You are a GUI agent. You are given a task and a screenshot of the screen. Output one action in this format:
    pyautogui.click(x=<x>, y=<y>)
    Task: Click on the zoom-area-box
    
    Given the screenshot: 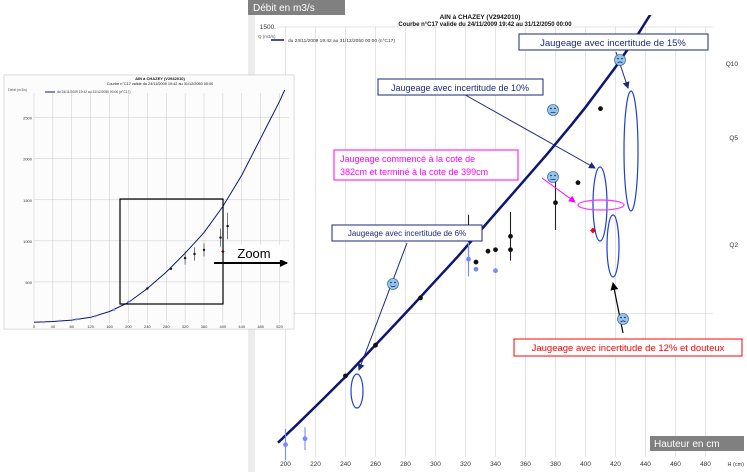 What is the action you would take?
    pyautogui.click(x=171, y=251)
    